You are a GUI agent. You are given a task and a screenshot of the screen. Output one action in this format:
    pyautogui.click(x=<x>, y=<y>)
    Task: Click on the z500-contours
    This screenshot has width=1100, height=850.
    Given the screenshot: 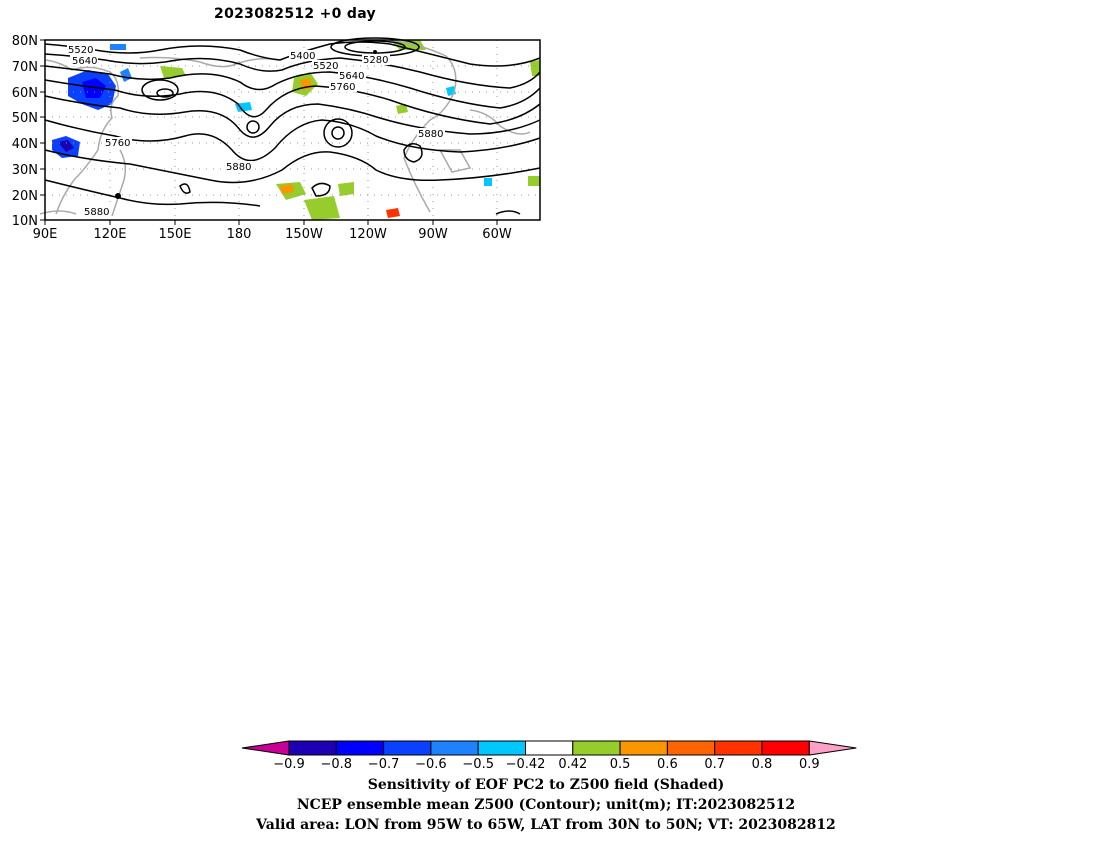 What is the action you would take?
    pyautogui.click(x=292, y=126)
    